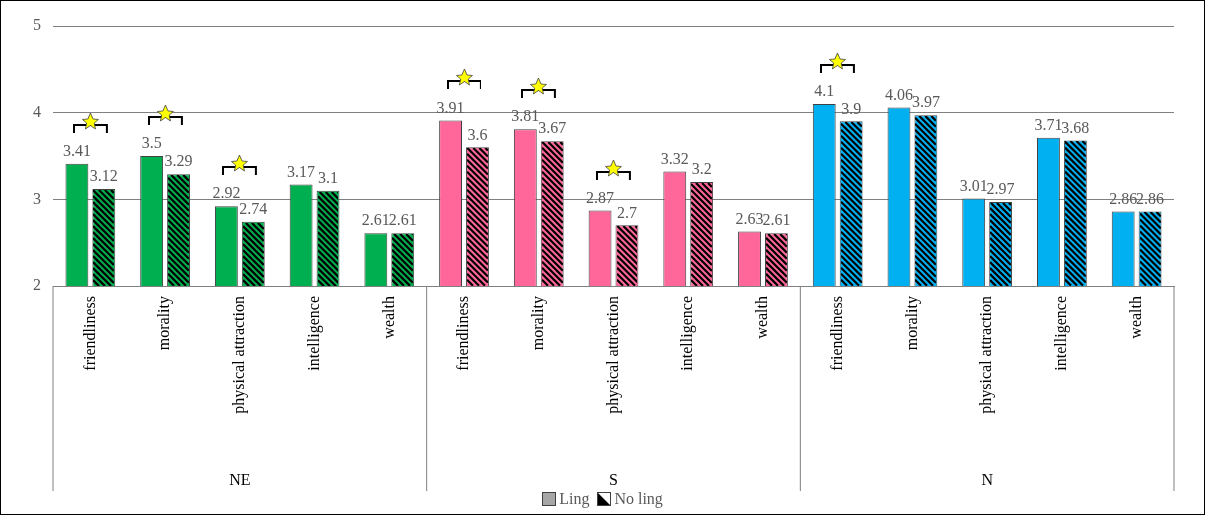 The image size is (1205, 515). What do you see at coordinates (103, 176) in the screenshot?
I see `data-label: 3.12` at bounding box center [103, 176].